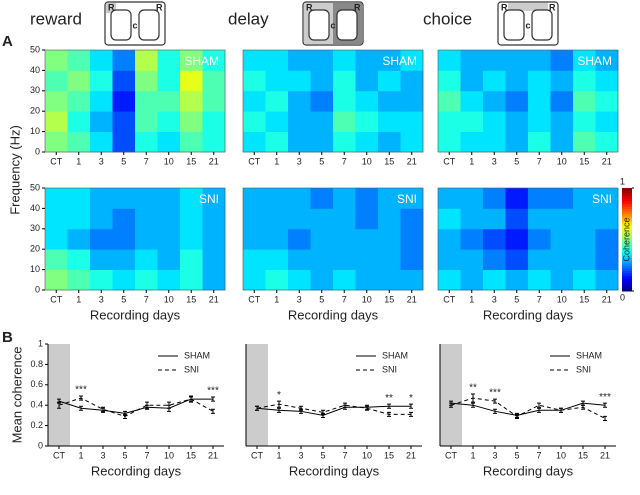  Describe the element at coordinates (56, 18) in the screenshot. I see `condition-label: reward` at that location.